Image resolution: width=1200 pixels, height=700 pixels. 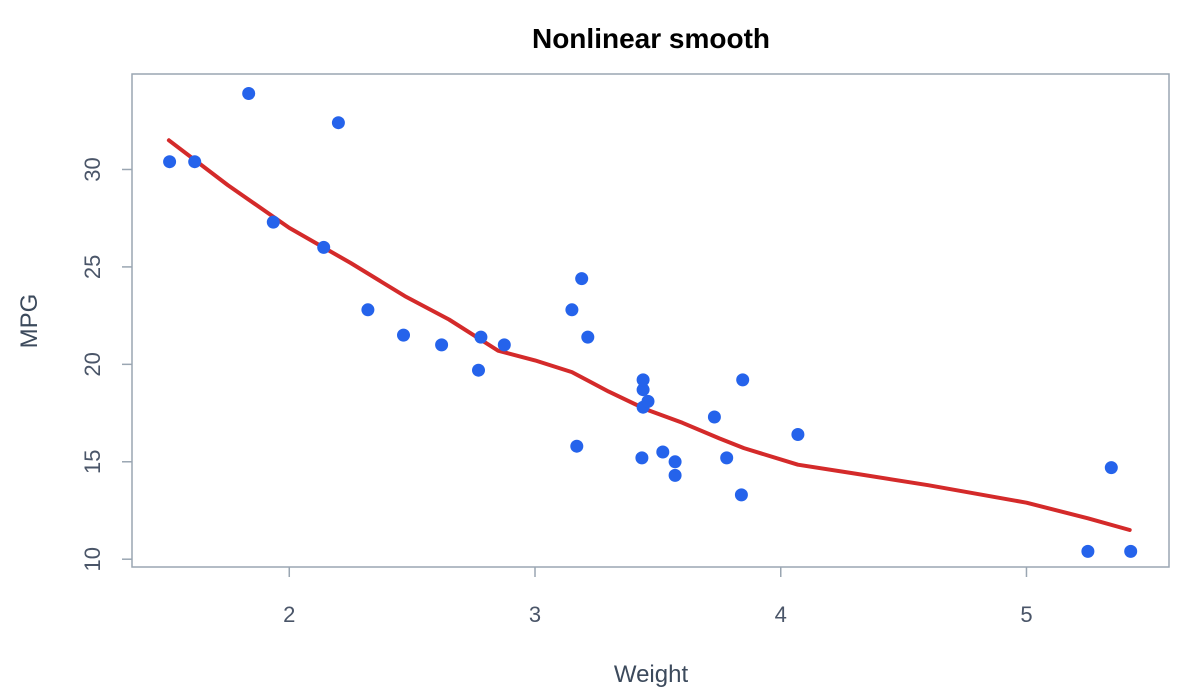 I want to click on y-tick-label: 10, so click(x=92, y=559).